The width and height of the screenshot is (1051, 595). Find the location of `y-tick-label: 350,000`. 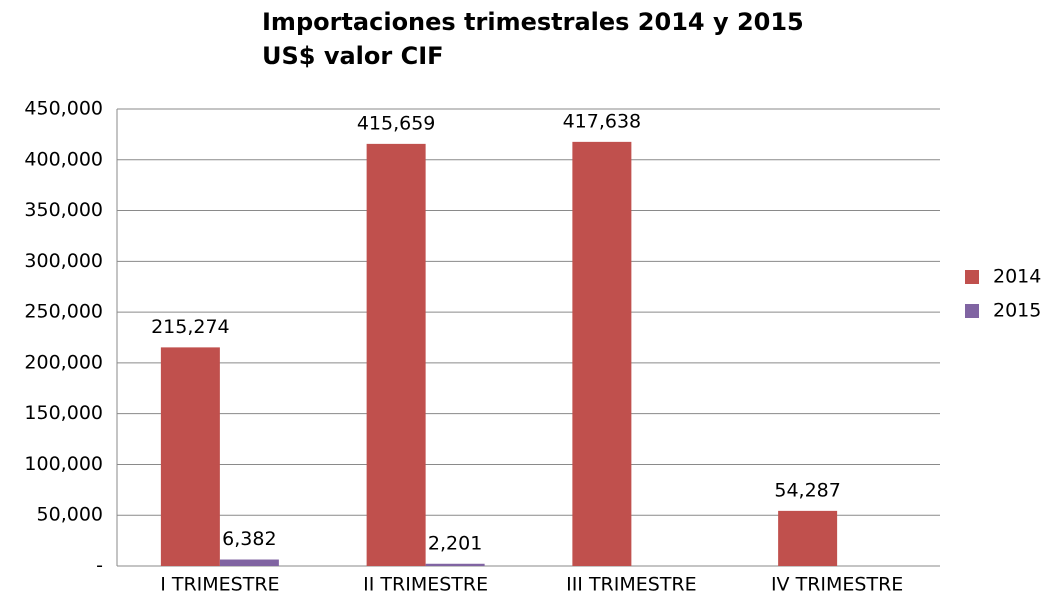

y-tick-label: 350,000 is located at coordinates (63, 210).